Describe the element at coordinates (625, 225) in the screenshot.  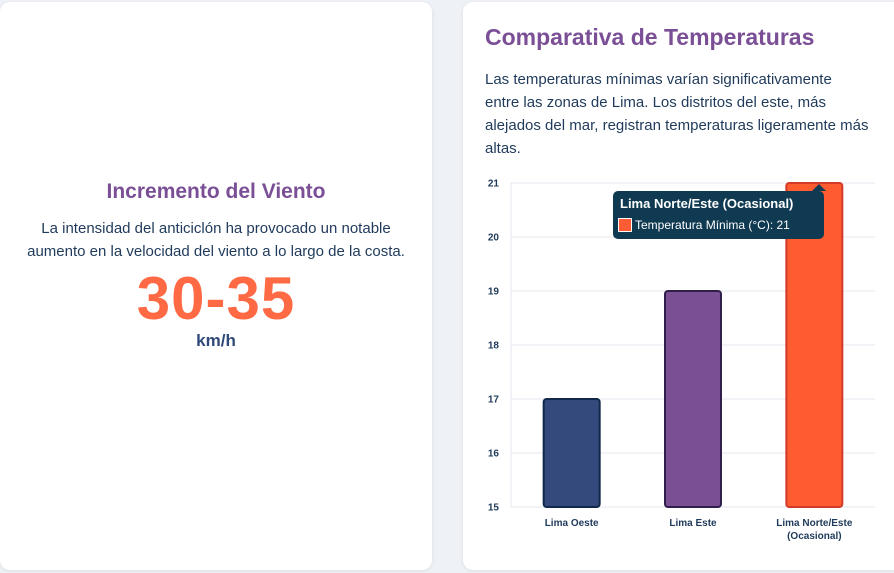
I see `tooltip-color-swatch` at that location.